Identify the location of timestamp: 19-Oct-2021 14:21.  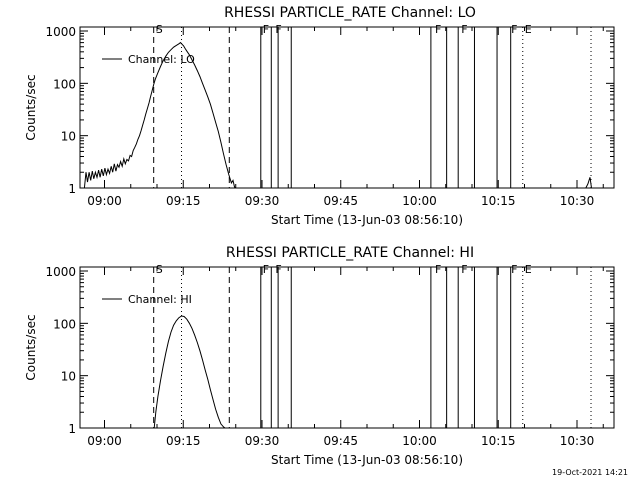
(590, 472).